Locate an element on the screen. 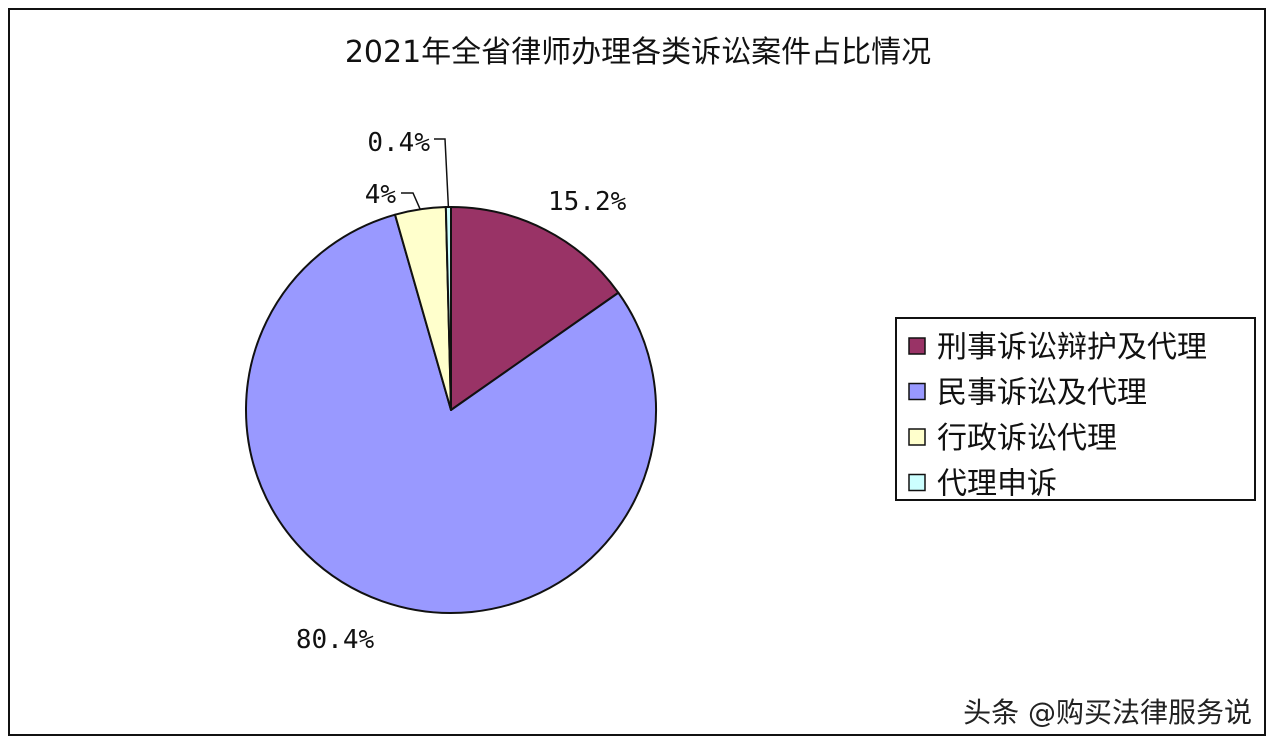  legend-label: 代理申诉 is located at coordinates (997, 484).